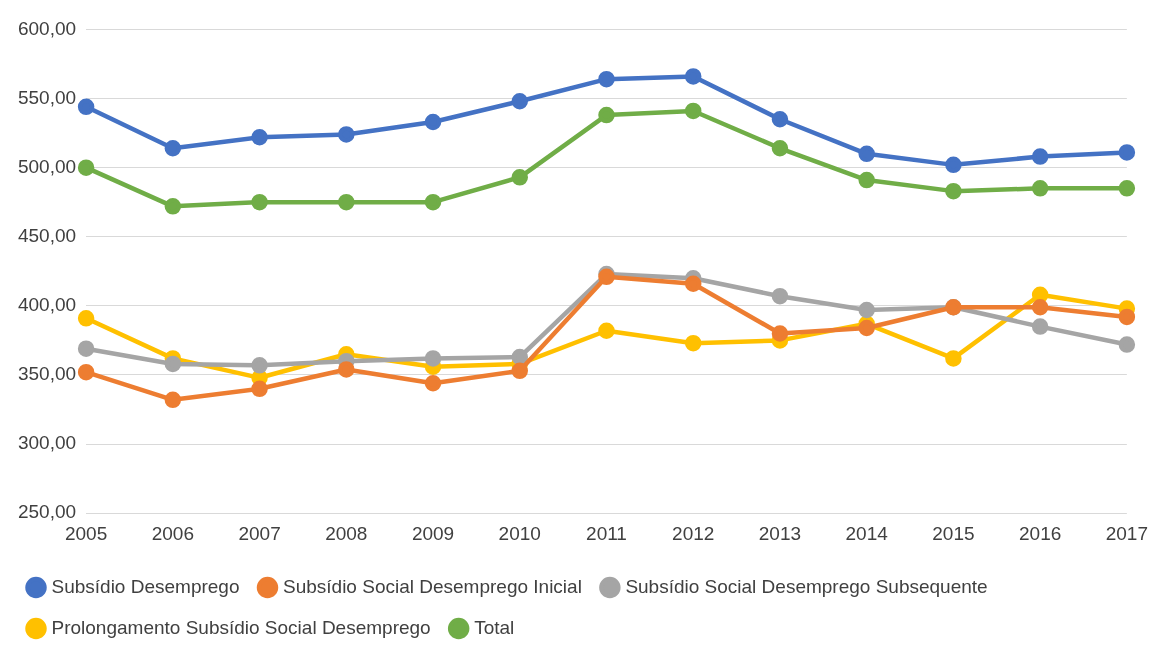 The width and height of the screenshot is (1169, 661). Describe the element at coordinates (47, 235) in the screenshot. I see `y-tick-label: 450,00` at that location.